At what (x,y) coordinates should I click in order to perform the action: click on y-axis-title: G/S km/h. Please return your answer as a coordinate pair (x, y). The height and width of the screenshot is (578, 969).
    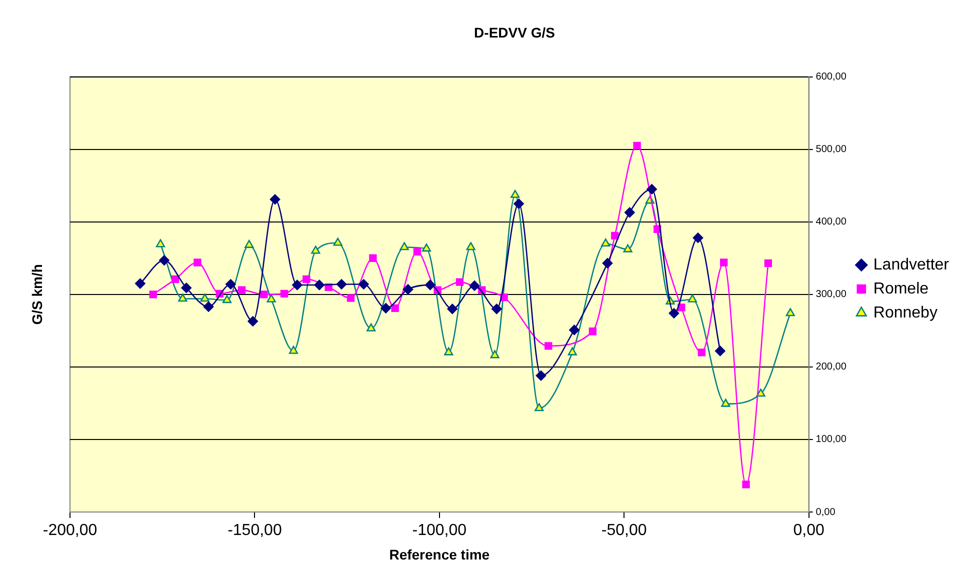
    Looking at the image, I should click on (36, 294).